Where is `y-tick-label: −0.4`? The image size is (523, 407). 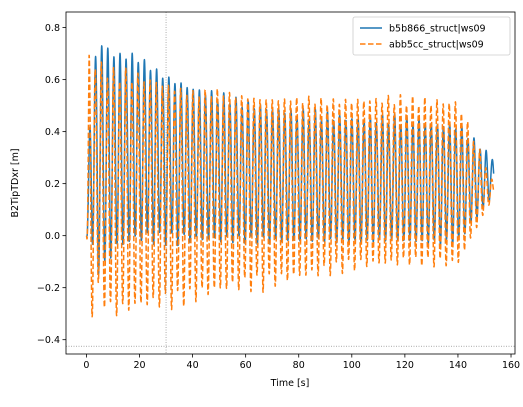
y-tick-label: −0.4 is located at coordinates (48, 340).